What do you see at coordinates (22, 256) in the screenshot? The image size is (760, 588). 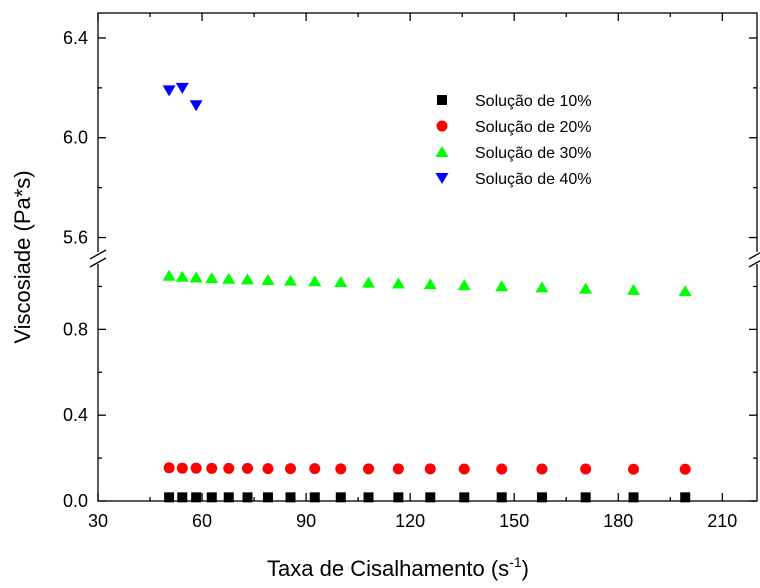 I see `y-axis-title: Viscosiade (Pa*s)` at bounding box center [22, 256].